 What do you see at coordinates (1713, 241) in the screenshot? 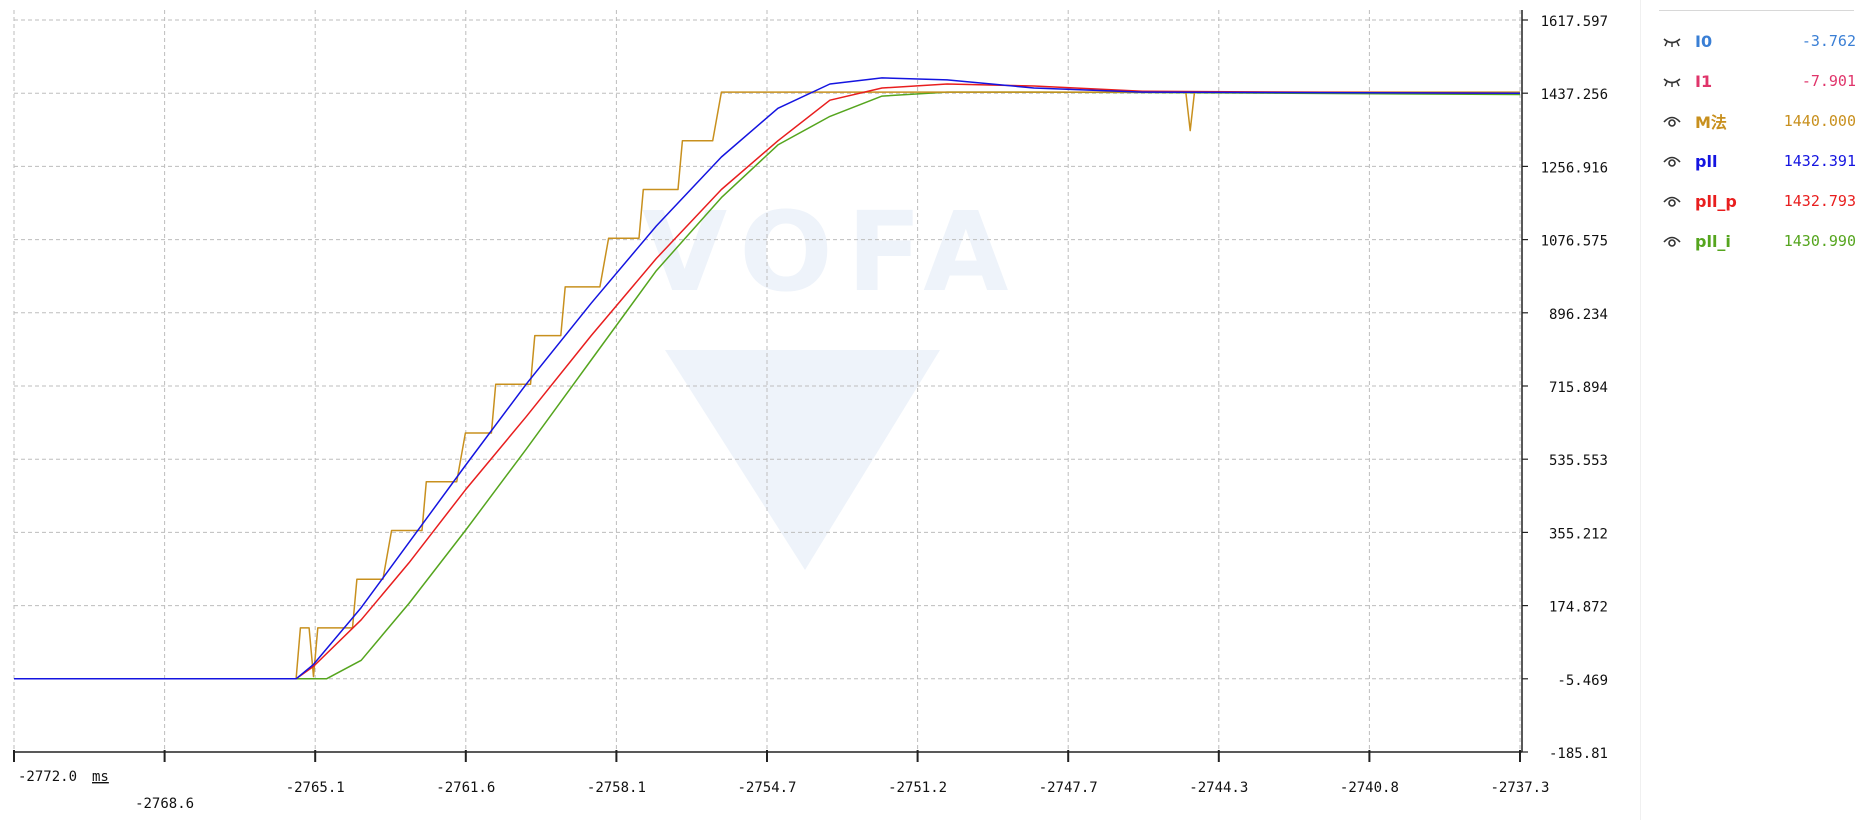
I see `legend-item-name: pll_i` at bounding box center [1713, 241].